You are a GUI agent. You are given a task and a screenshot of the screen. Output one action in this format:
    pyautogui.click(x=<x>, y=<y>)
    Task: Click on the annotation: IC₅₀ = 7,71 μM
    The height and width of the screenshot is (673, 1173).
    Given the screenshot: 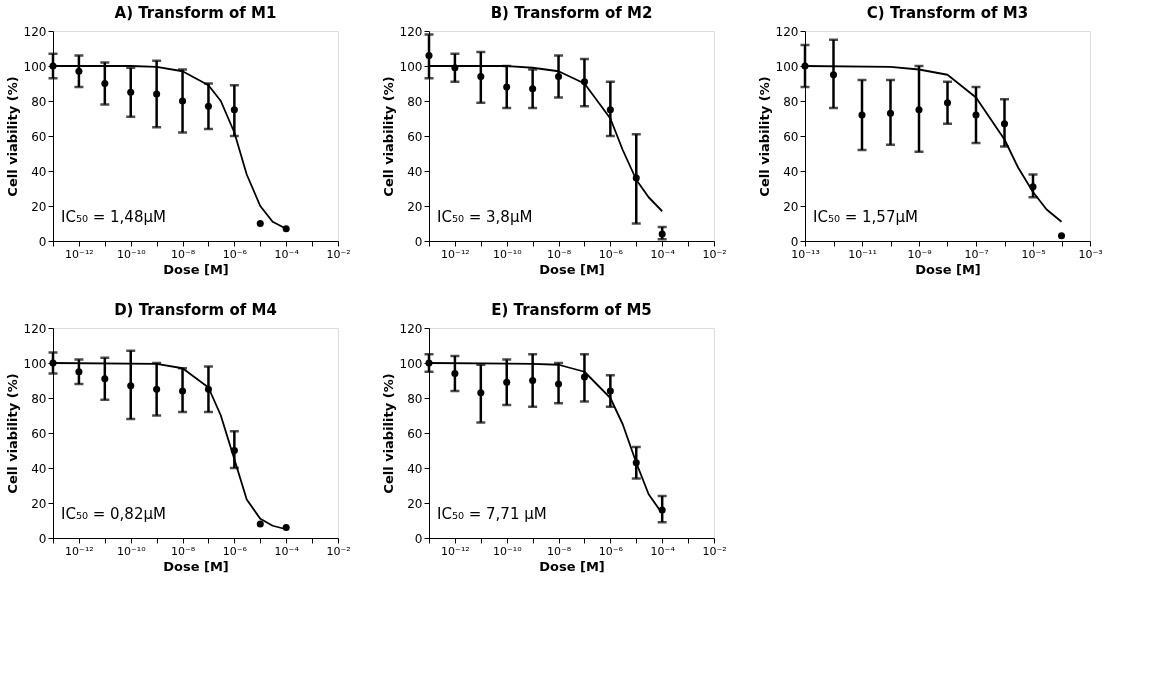 What is the action you would take?
    pyautogui.click(x=492, y=514)
    